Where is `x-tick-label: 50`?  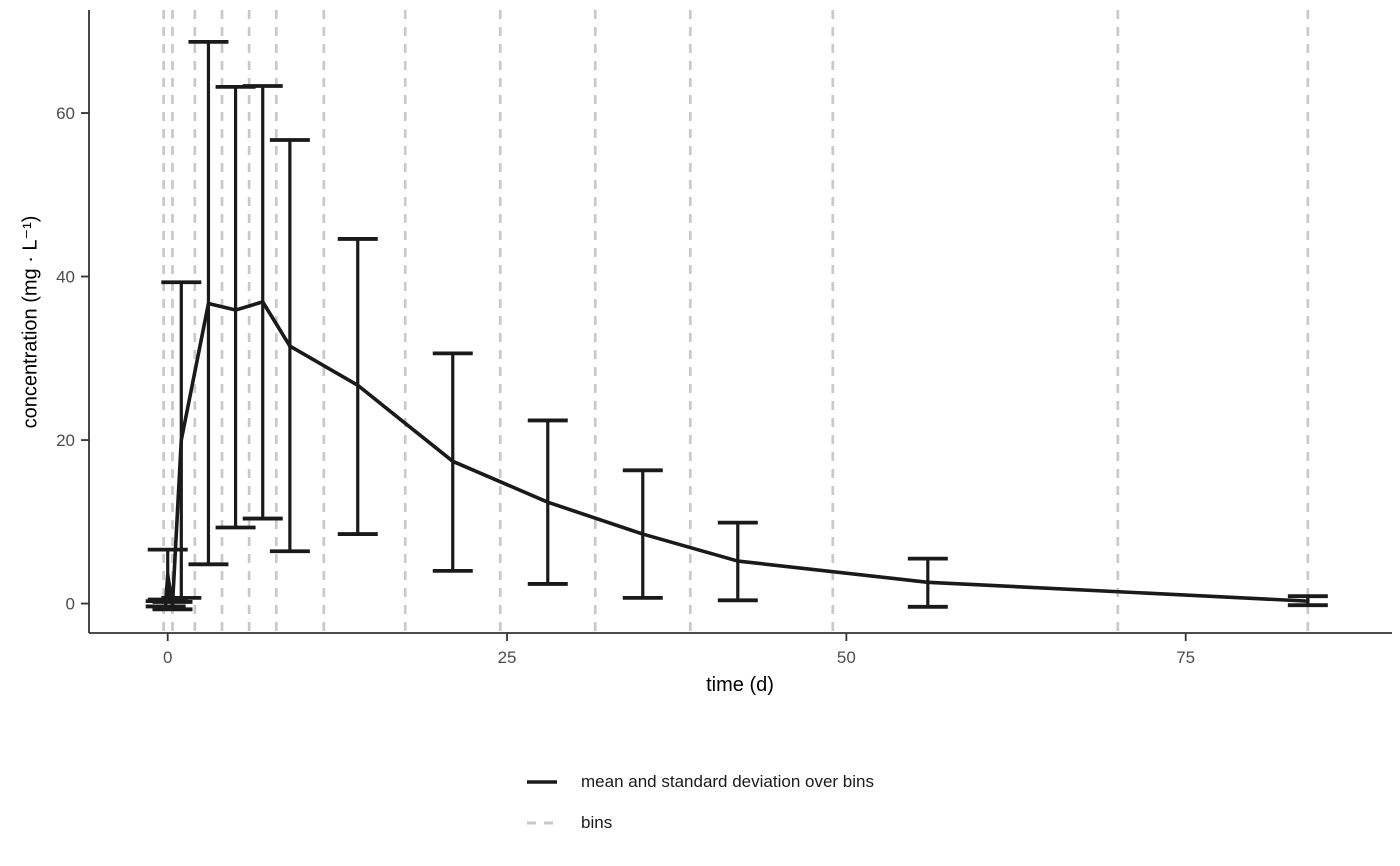
x-tick-label: 50 is located at coordinates (846, 657).